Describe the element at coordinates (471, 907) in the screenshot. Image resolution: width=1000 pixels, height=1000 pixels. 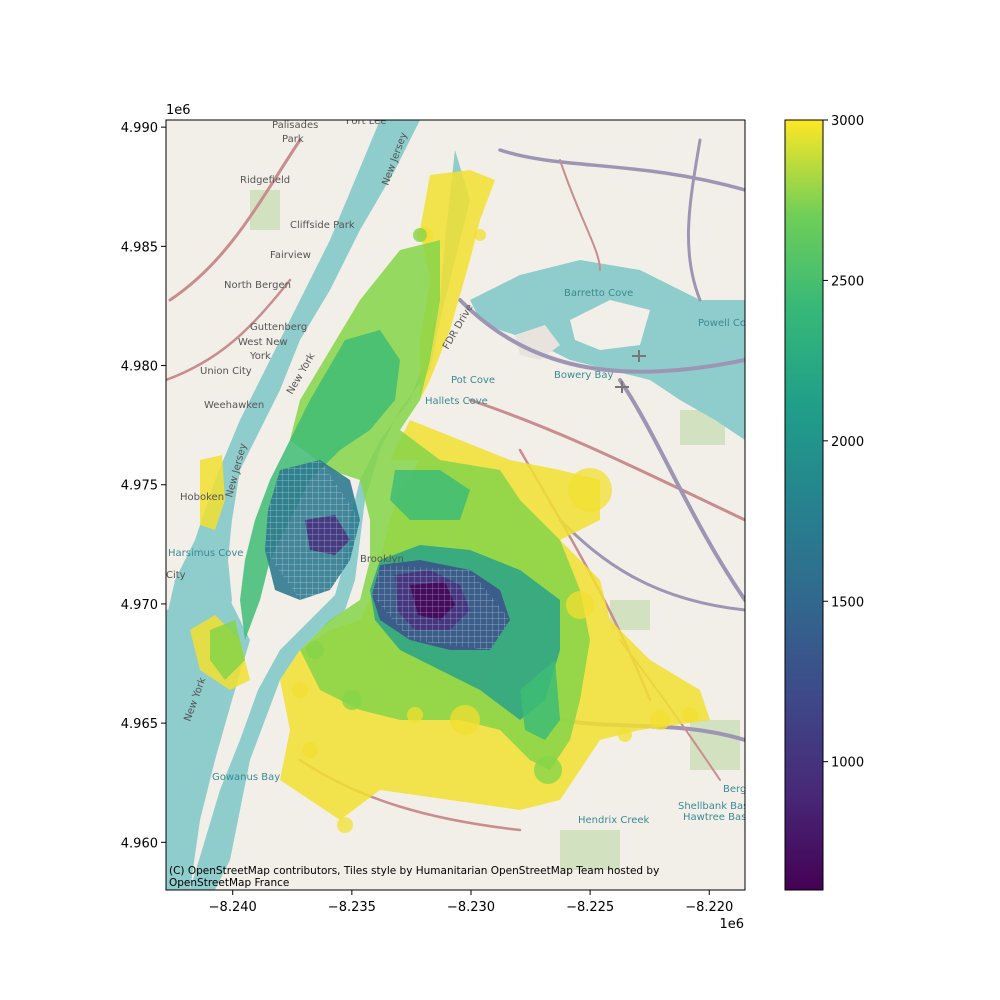
I see `x-tick-label: −8.230` at that location.